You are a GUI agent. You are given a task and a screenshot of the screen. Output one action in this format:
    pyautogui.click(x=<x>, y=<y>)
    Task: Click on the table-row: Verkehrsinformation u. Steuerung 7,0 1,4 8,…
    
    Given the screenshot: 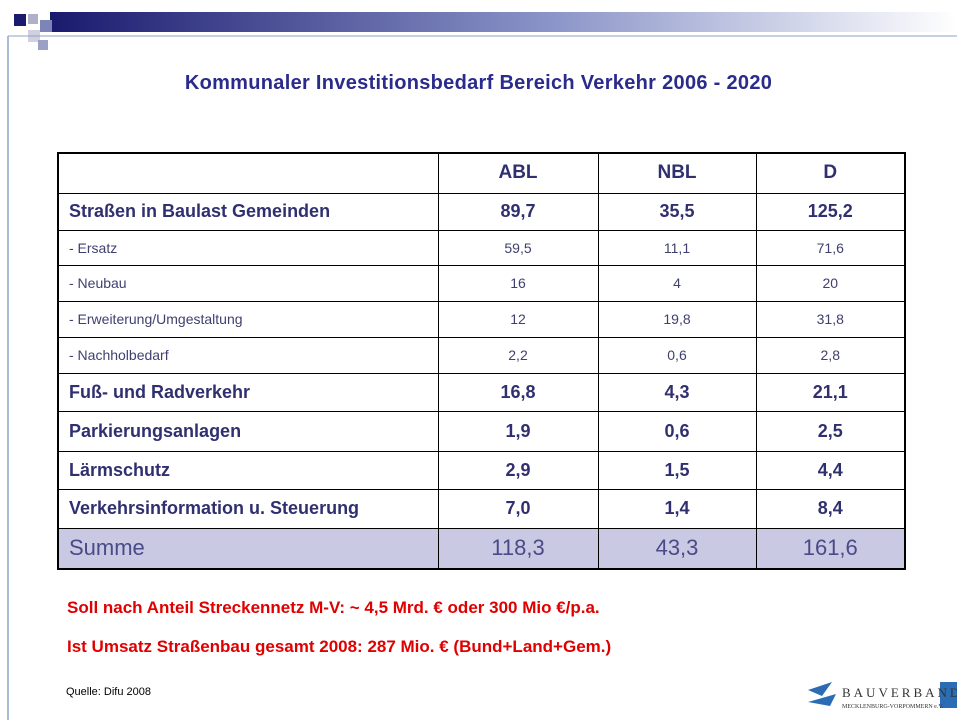 What is the action you would take?
    pyautogui.click(x=481, y=508)
    